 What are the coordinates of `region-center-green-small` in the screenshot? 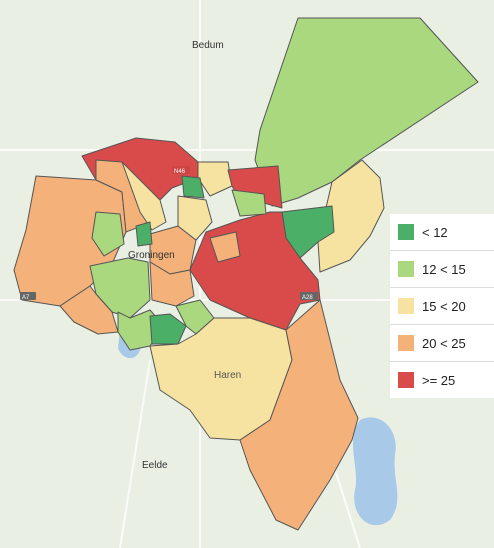 It's located at (144, 234).